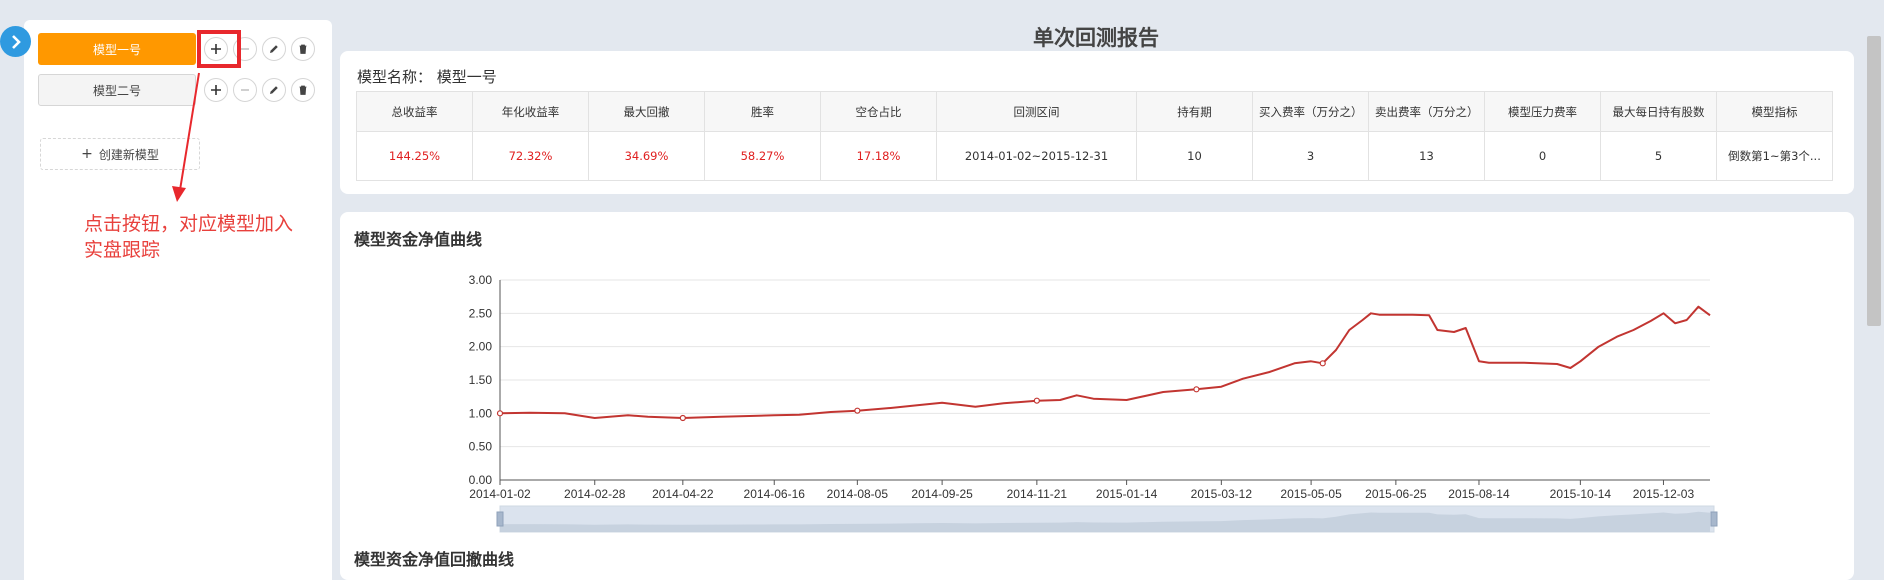 This screenshot has height=580, width=1884. What do you see at coordinates (1310, 156) in the screenshot?
I see `value-buy-fee: 3` at bounding box center [1310, 156].